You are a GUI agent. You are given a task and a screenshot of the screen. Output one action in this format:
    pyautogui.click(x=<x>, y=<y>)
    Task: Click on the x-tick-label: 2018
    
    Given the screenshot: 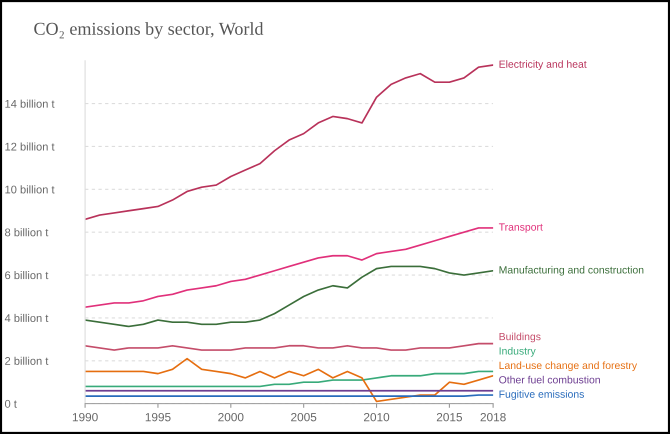 What is the action you would take?
    pyautogui.click(x=493, y=417)
    